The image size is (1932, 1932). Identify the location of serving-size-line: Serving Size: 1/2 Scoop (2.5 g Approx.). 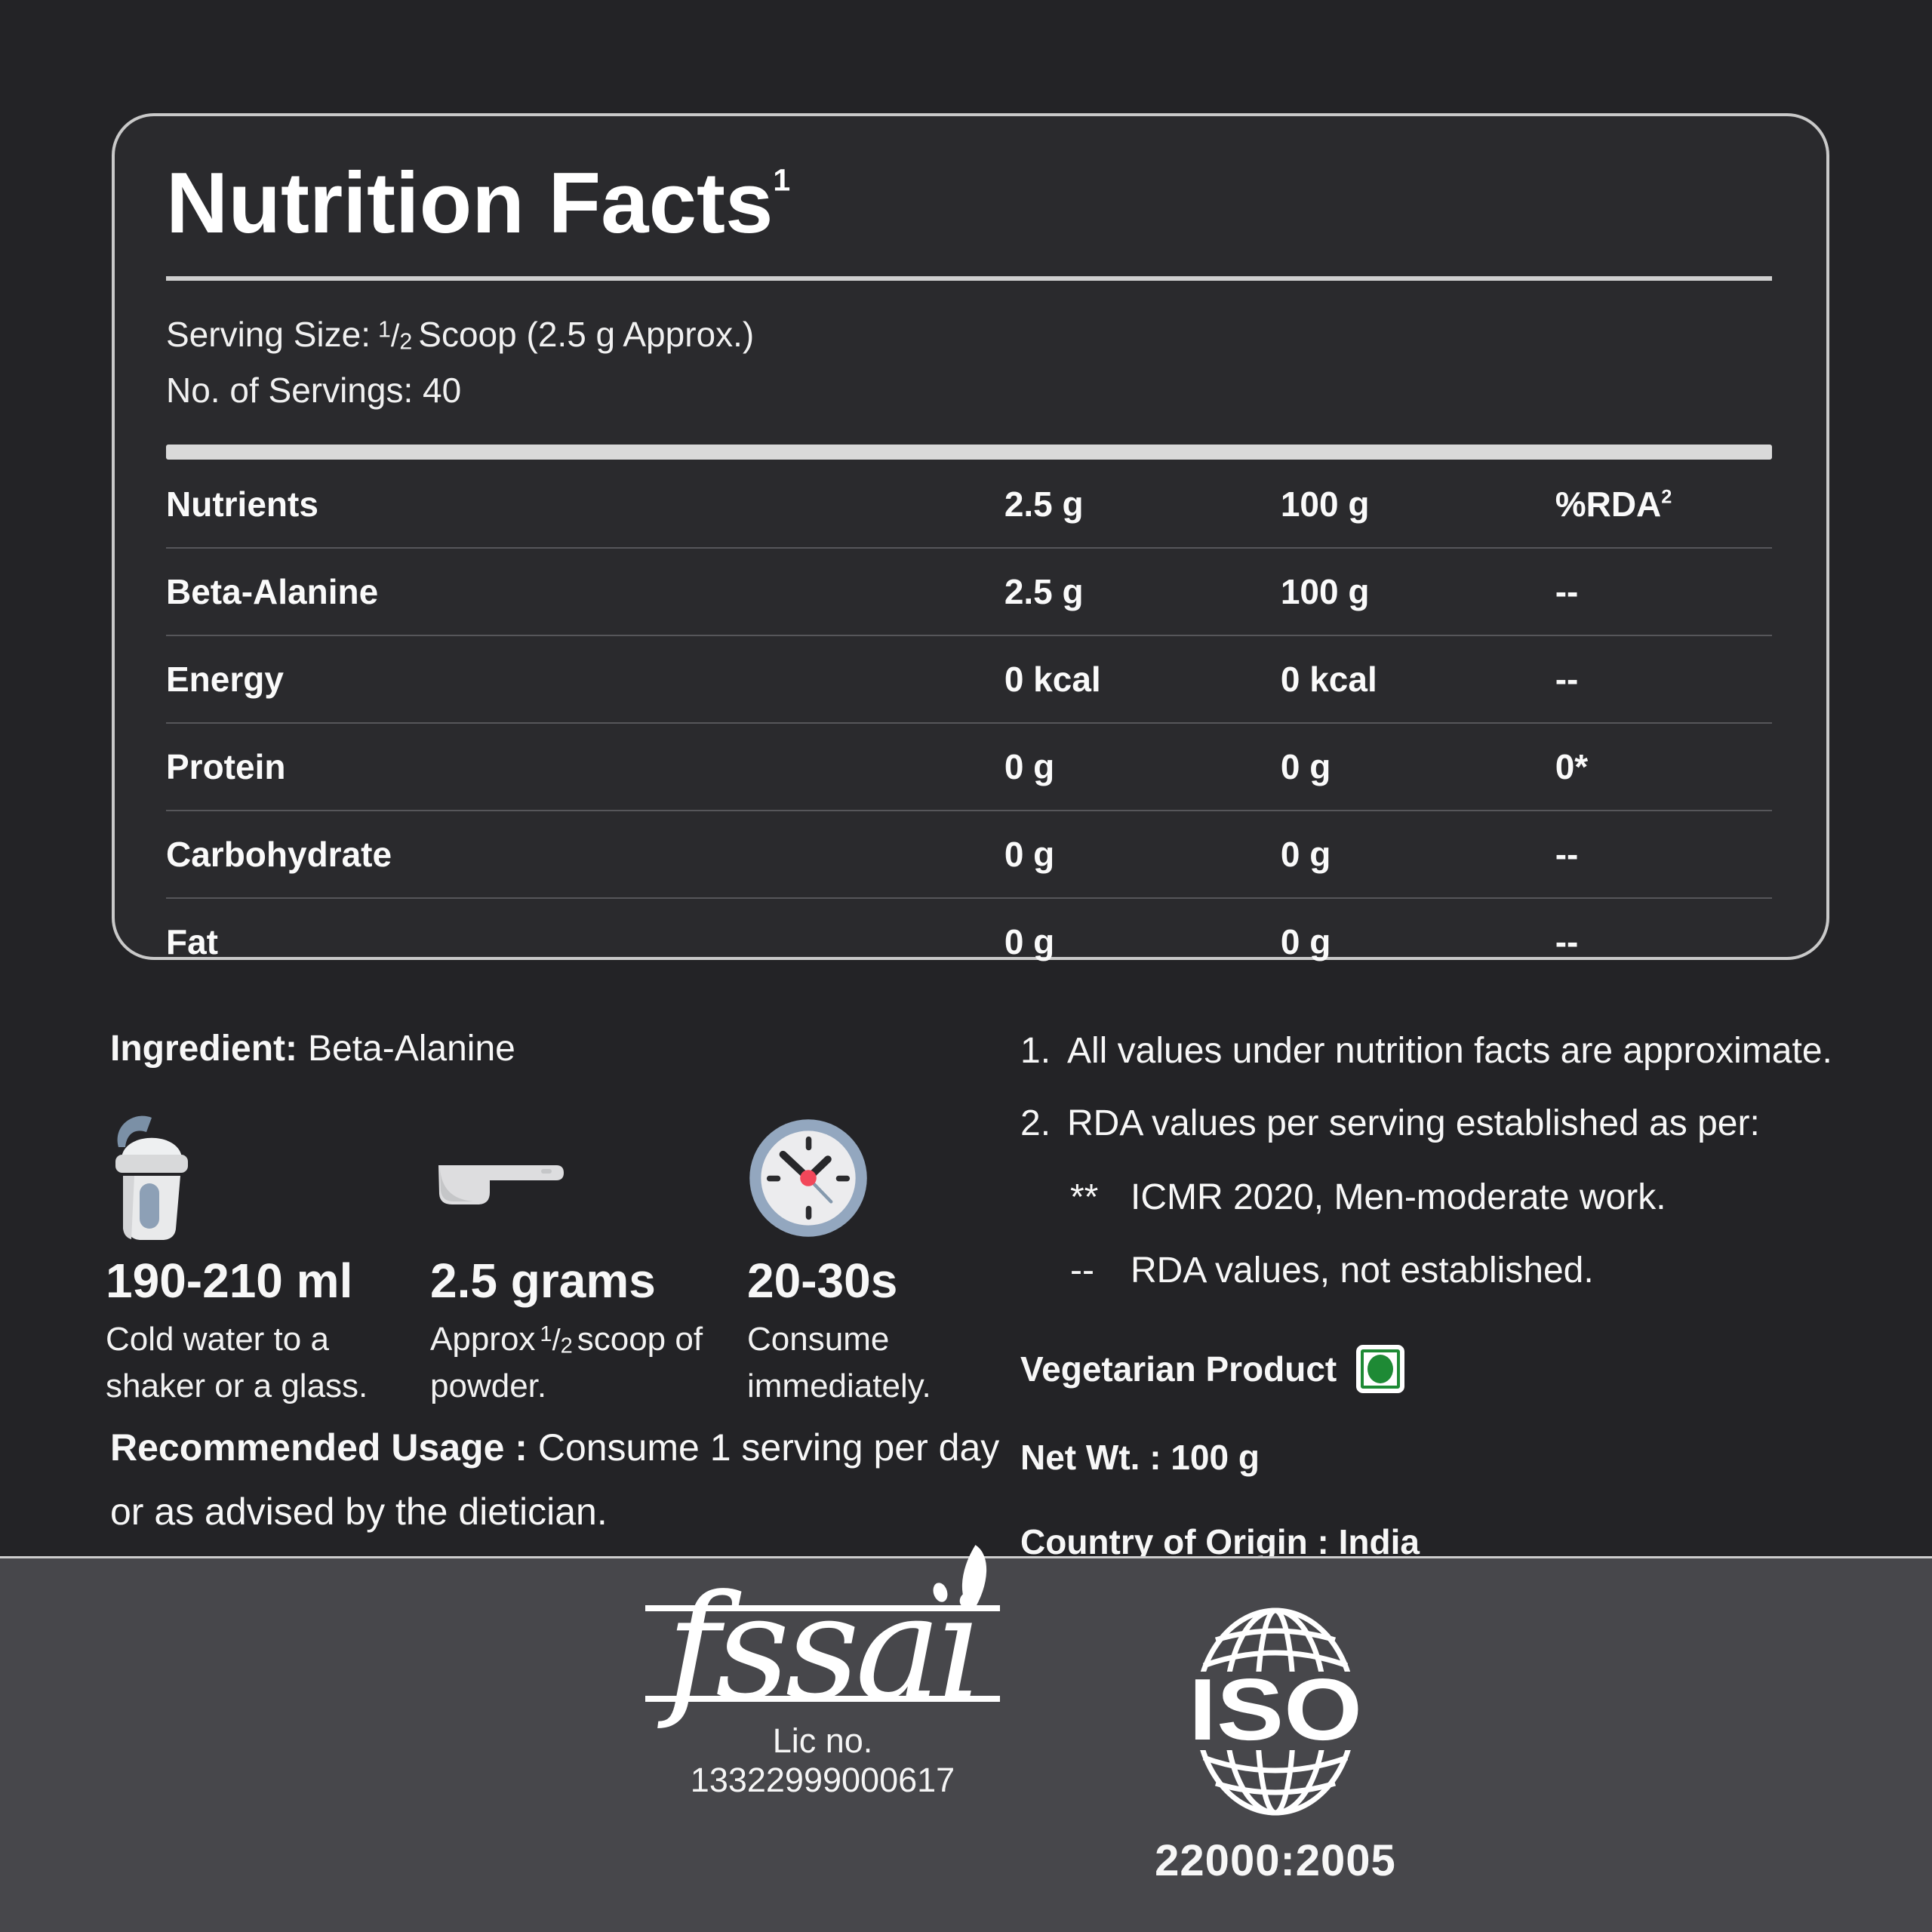
(969, 334).